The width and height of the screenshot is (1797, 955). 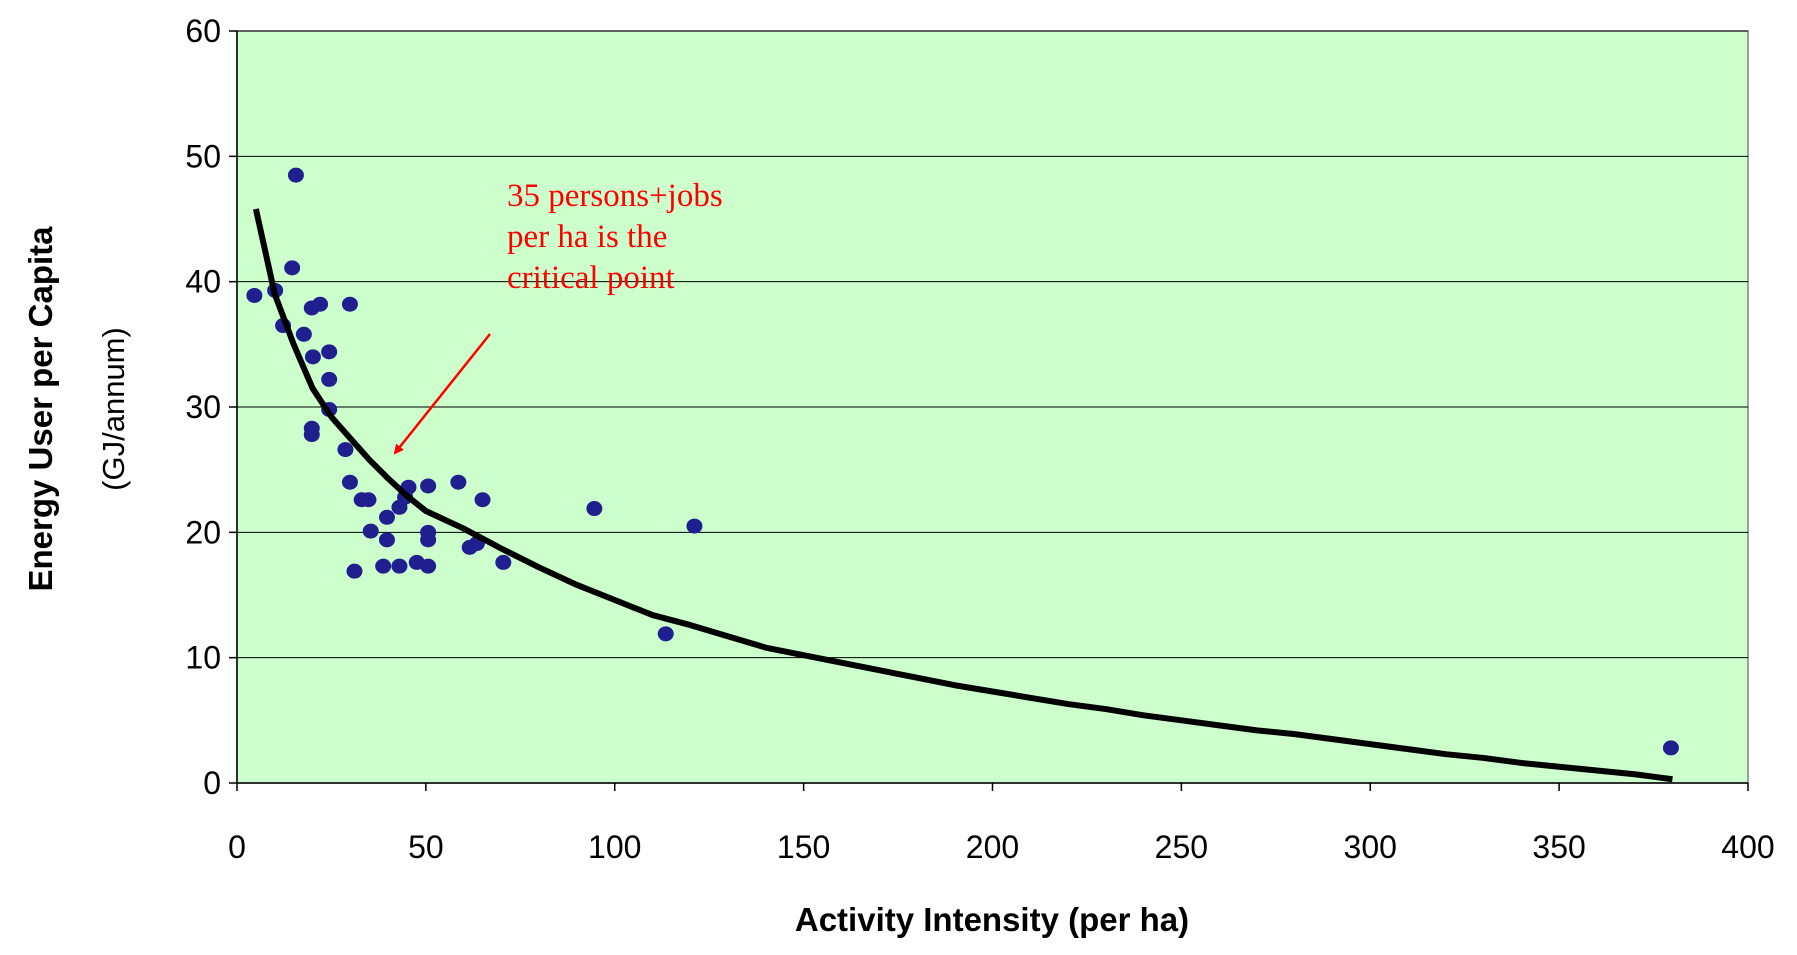 What do you see at coordinates (203, 658) in the screenshot?
I see `y-tick-label: 10` at bounding box center [203, 658].